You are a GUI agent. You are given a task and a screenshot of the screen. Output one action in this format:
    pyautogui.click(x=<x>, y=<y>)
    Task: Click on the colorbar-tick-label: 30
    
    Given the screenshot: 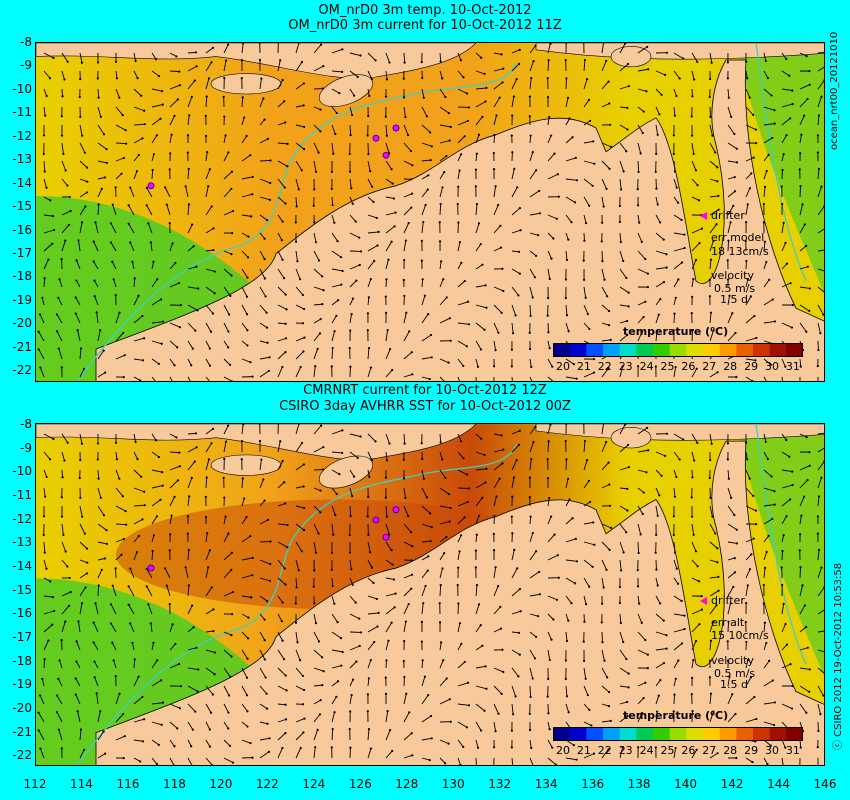 What is the action you would take?
    pyautogui.click(x=772, y=750)
    